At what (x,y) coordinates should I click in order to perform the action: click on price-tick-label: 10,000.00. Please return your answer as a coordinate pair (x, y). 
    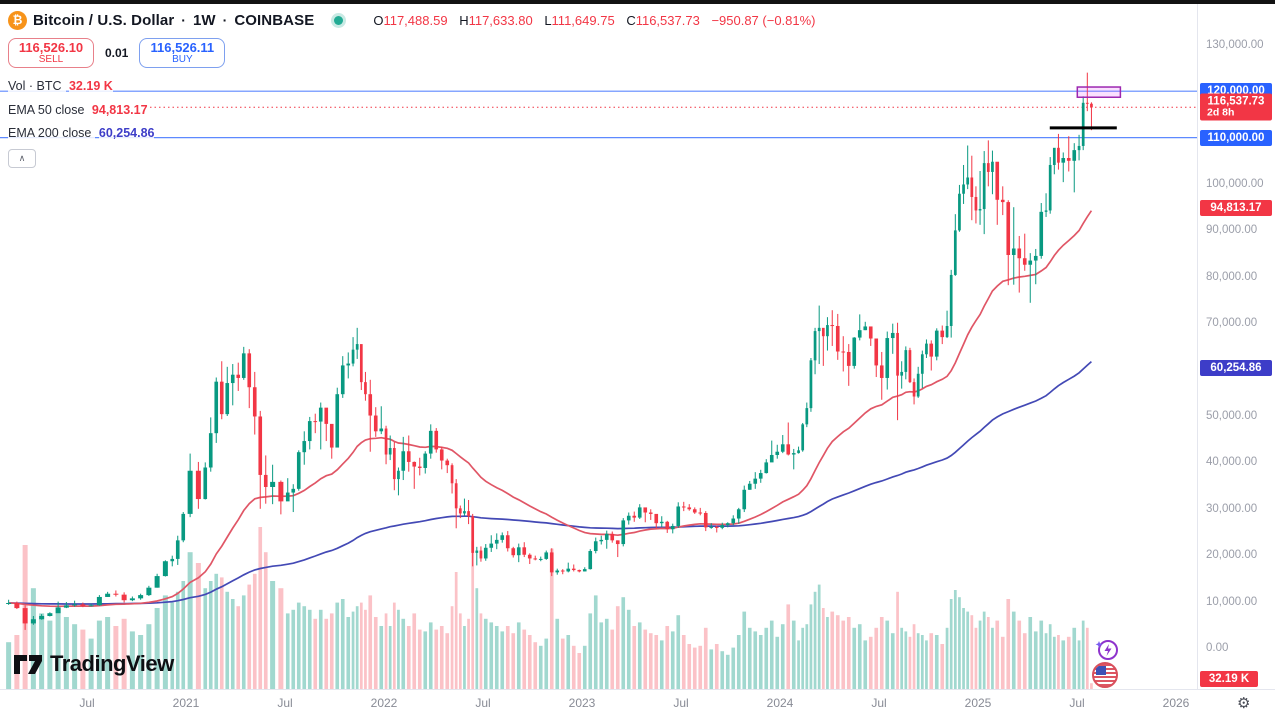
    Looking at the image, I should click on (1232, 601).